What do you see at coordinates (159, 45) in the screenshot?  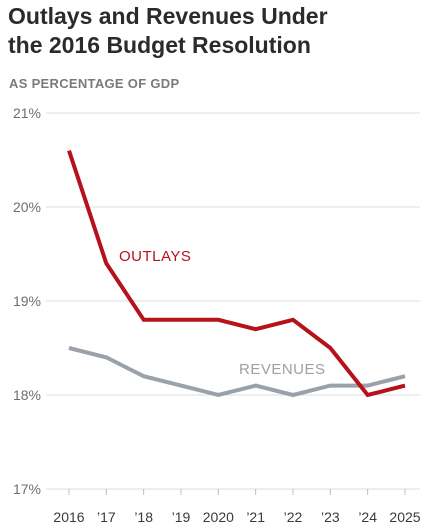 I see `title-line-2: the 2016 Budget Resolution` at bounding box center [159, 45].